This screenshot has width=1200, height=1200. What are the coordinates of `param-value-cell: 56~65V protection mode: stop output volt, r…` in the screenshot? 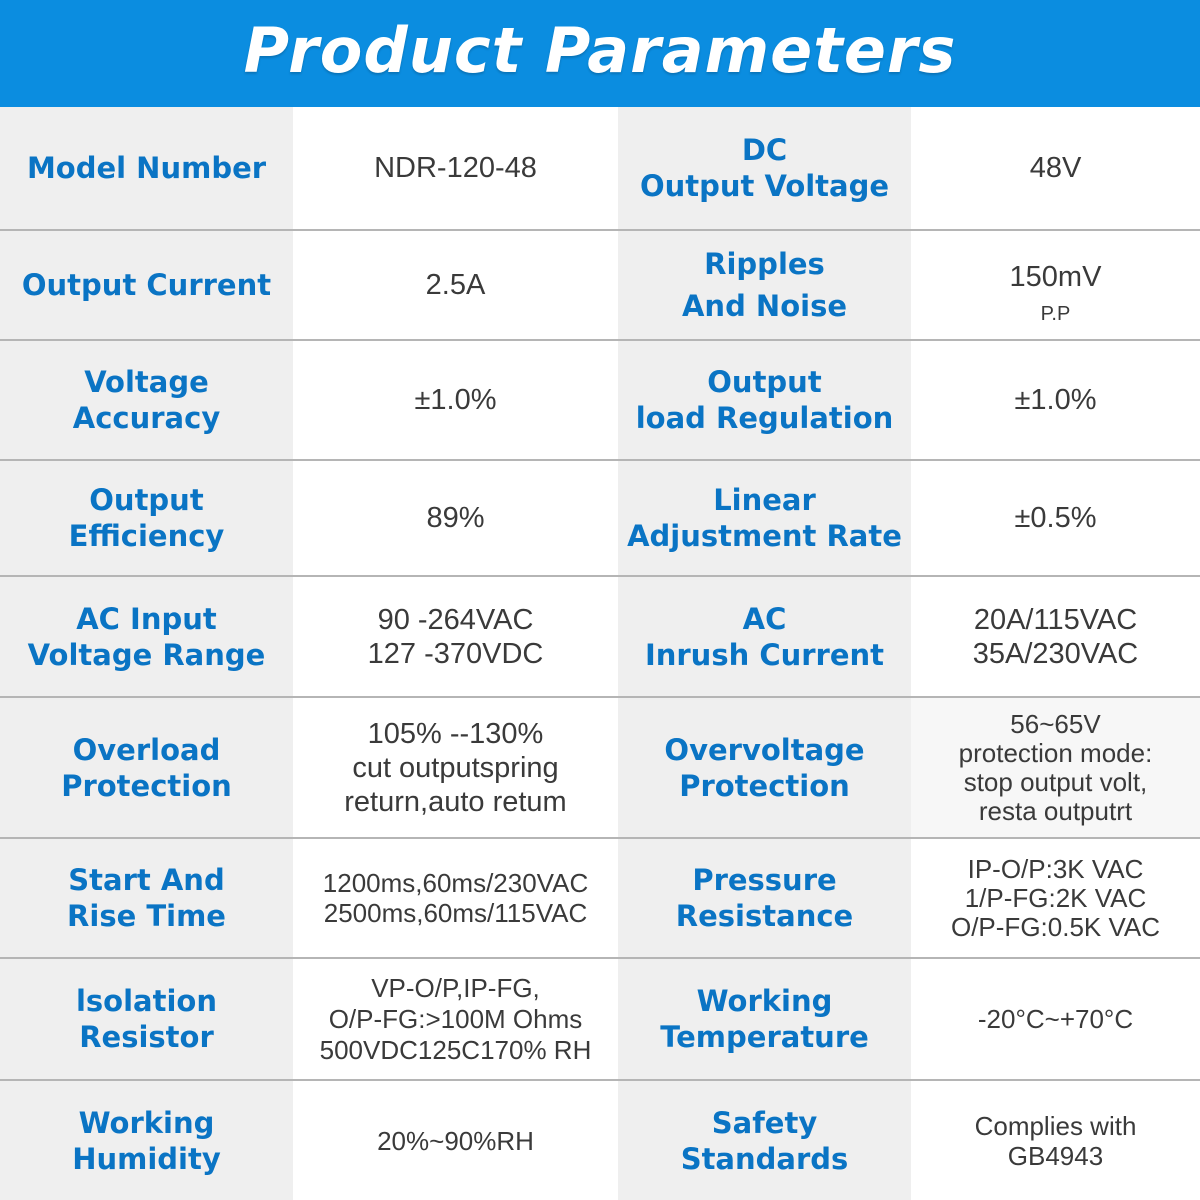 It's located at (1055, 767).